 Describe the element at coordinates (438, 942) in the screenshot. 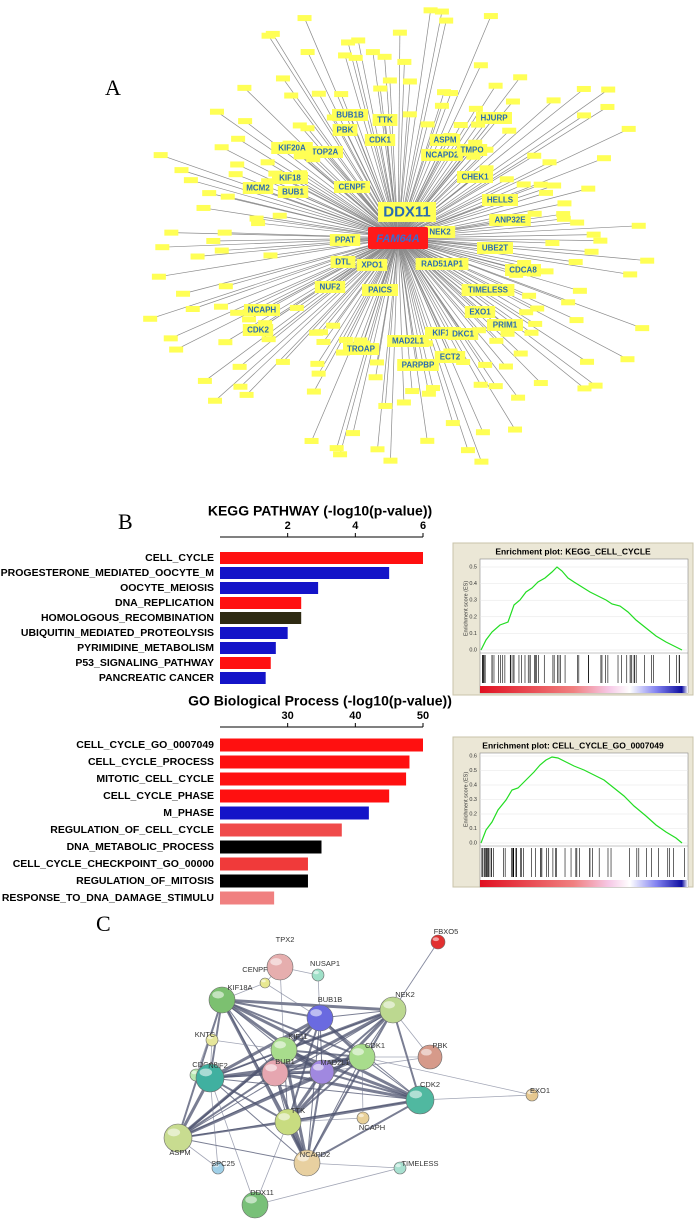

I see `protein-node` at that location.